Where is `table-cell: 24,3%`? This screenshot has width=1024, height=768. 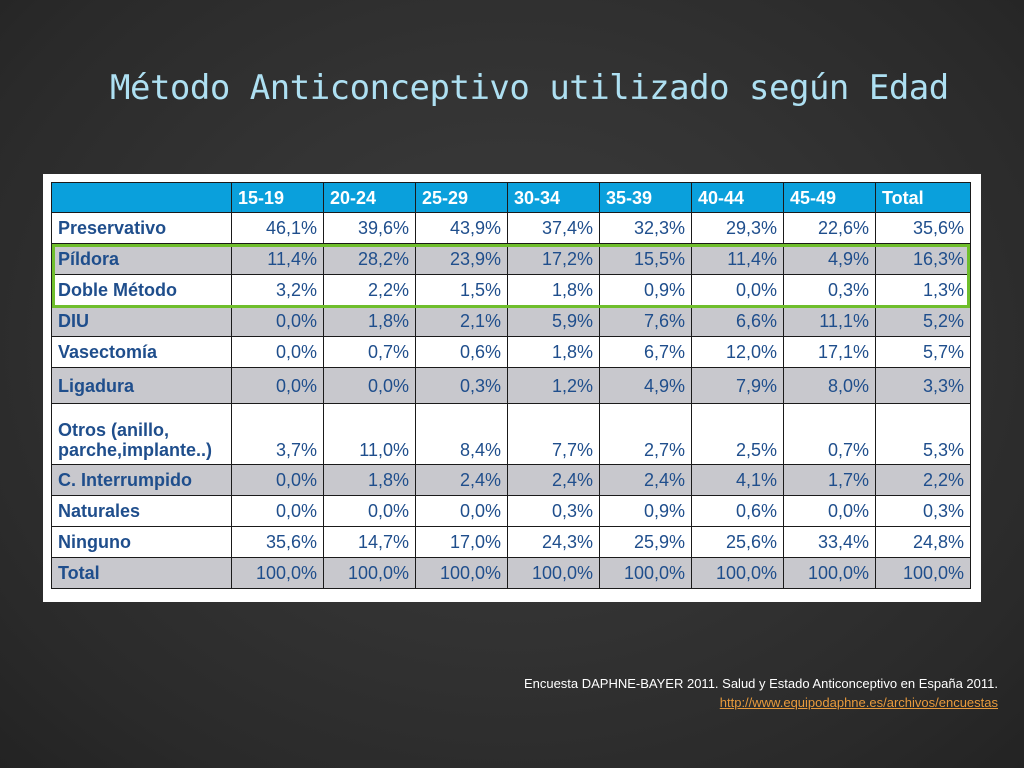 table-cell: 24,3% is located at coordinates (553, 542).